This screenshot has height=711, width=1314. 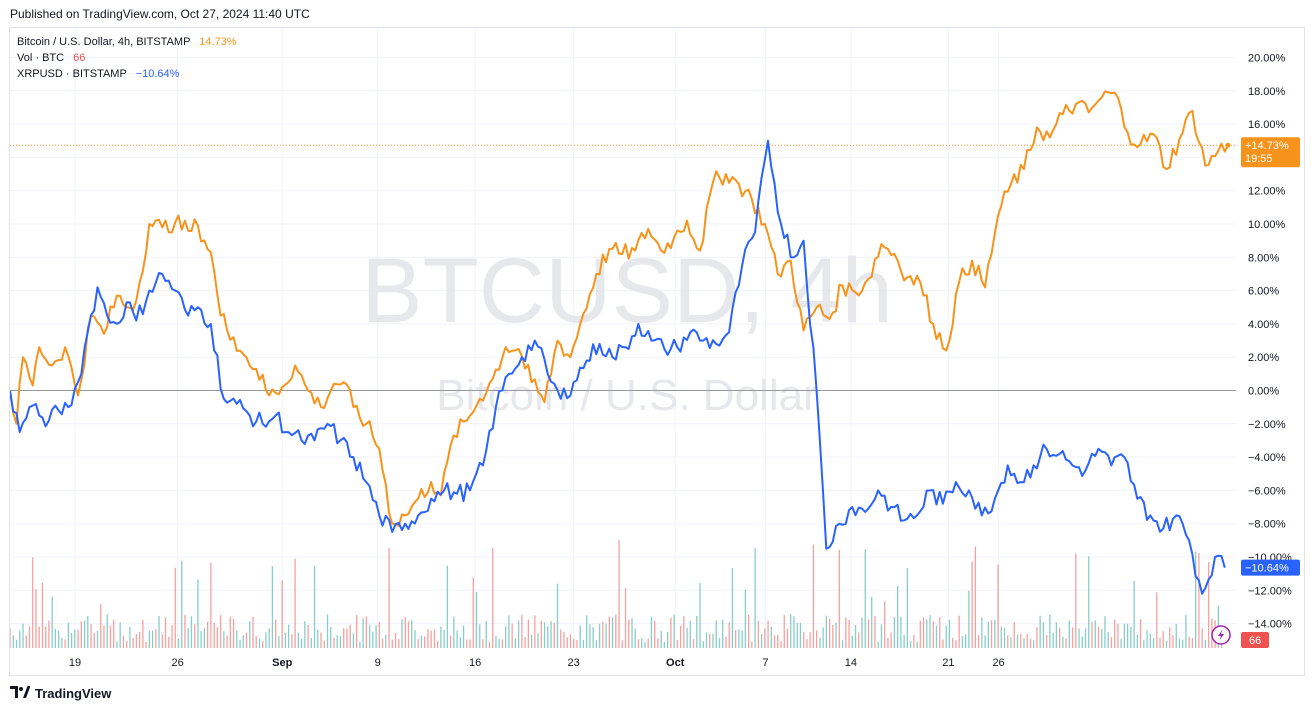 I want to click on legend-volume: Vol · BTC 66, so click(x=127, y=58).